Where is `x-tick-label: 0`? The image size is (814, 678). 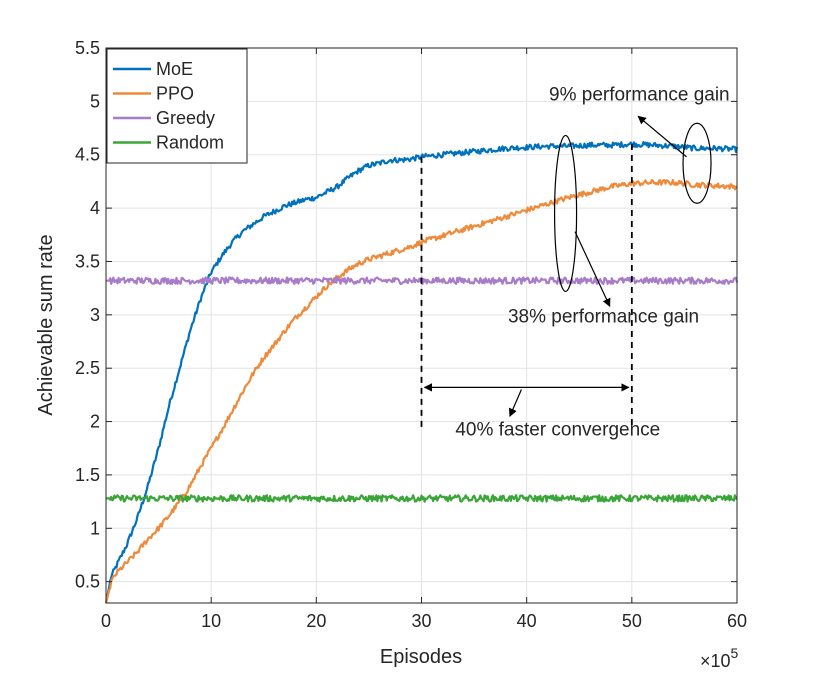
x-tick-label: 0 is located at coordinates (106, 621).